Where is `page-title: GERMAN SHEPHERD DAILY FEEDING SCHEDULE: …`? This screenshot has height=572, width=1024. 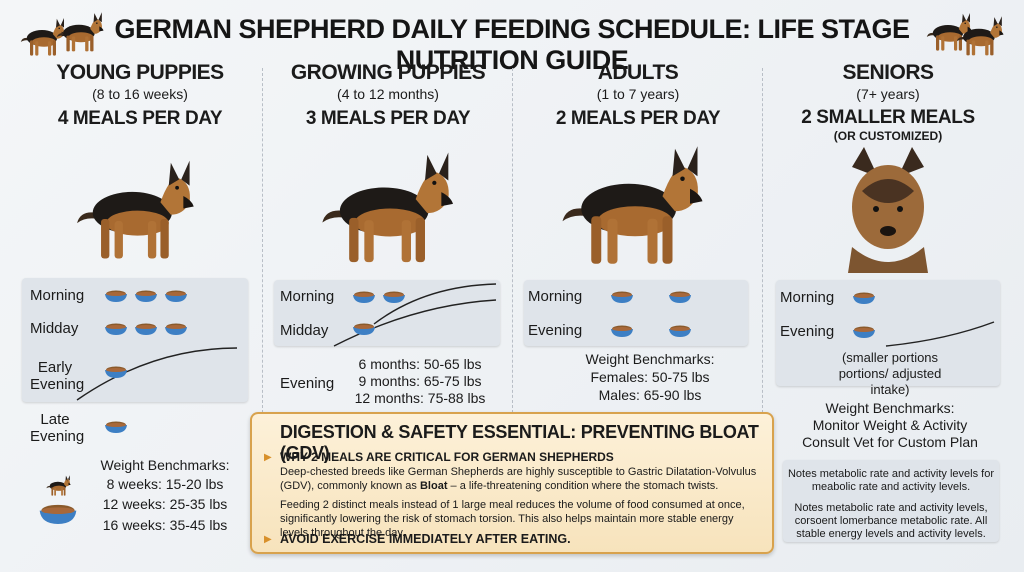
page-title: GERMAN SHEPHERD DAILY FEEDING SCHEDULE: … is located at coordinates (512, 44).